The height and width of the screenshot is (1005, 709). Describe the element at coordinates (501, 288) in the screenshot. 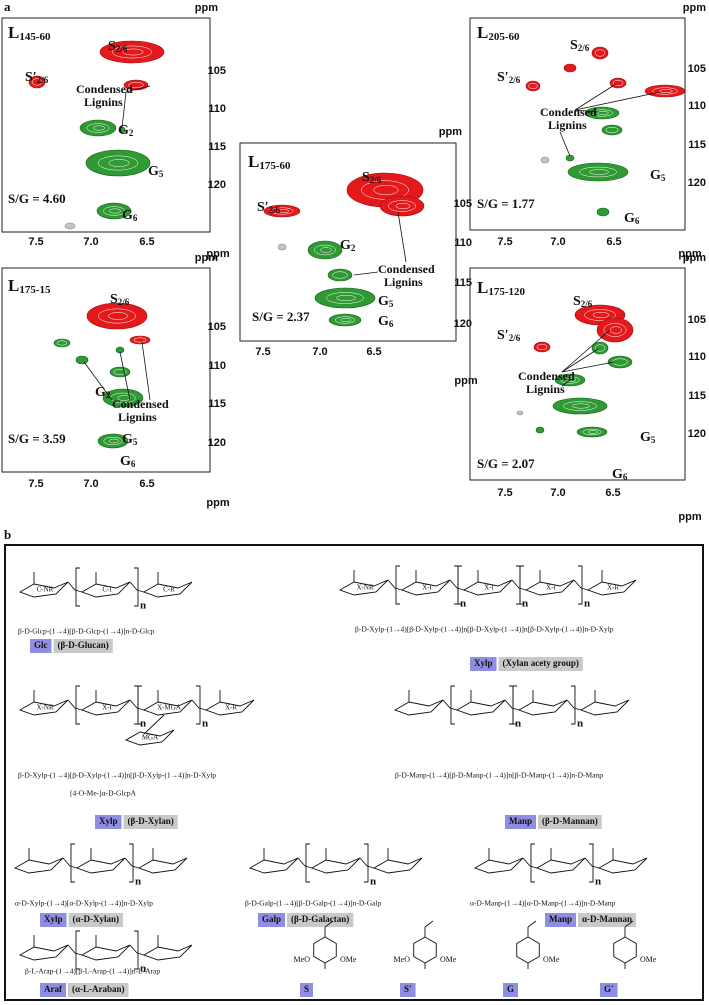

I see `panel-name: L175-120` at that location.